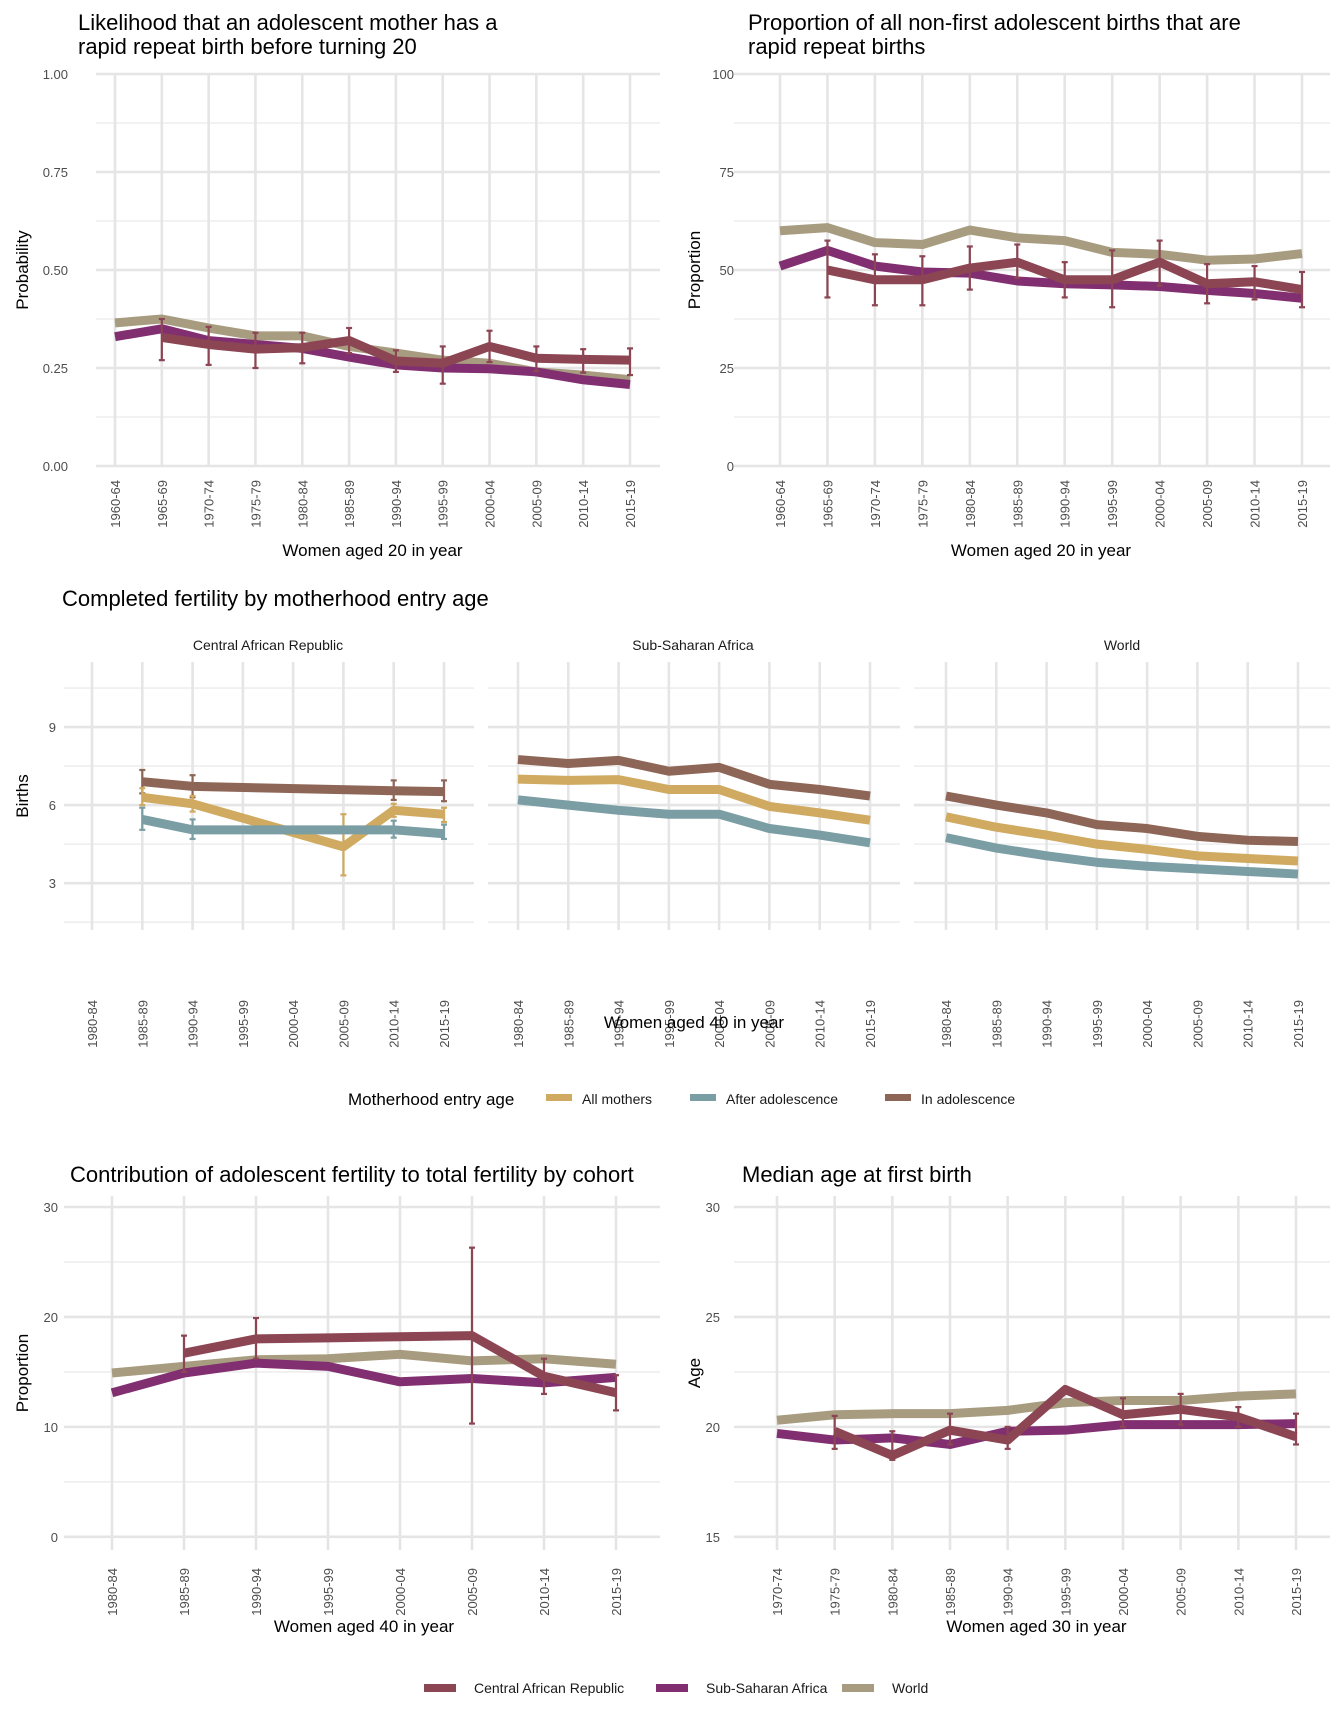  What do you see at coordinates (727, 270) in the screenshot?
I see `y-tick-label: 50` at bounding box center [727, 270].